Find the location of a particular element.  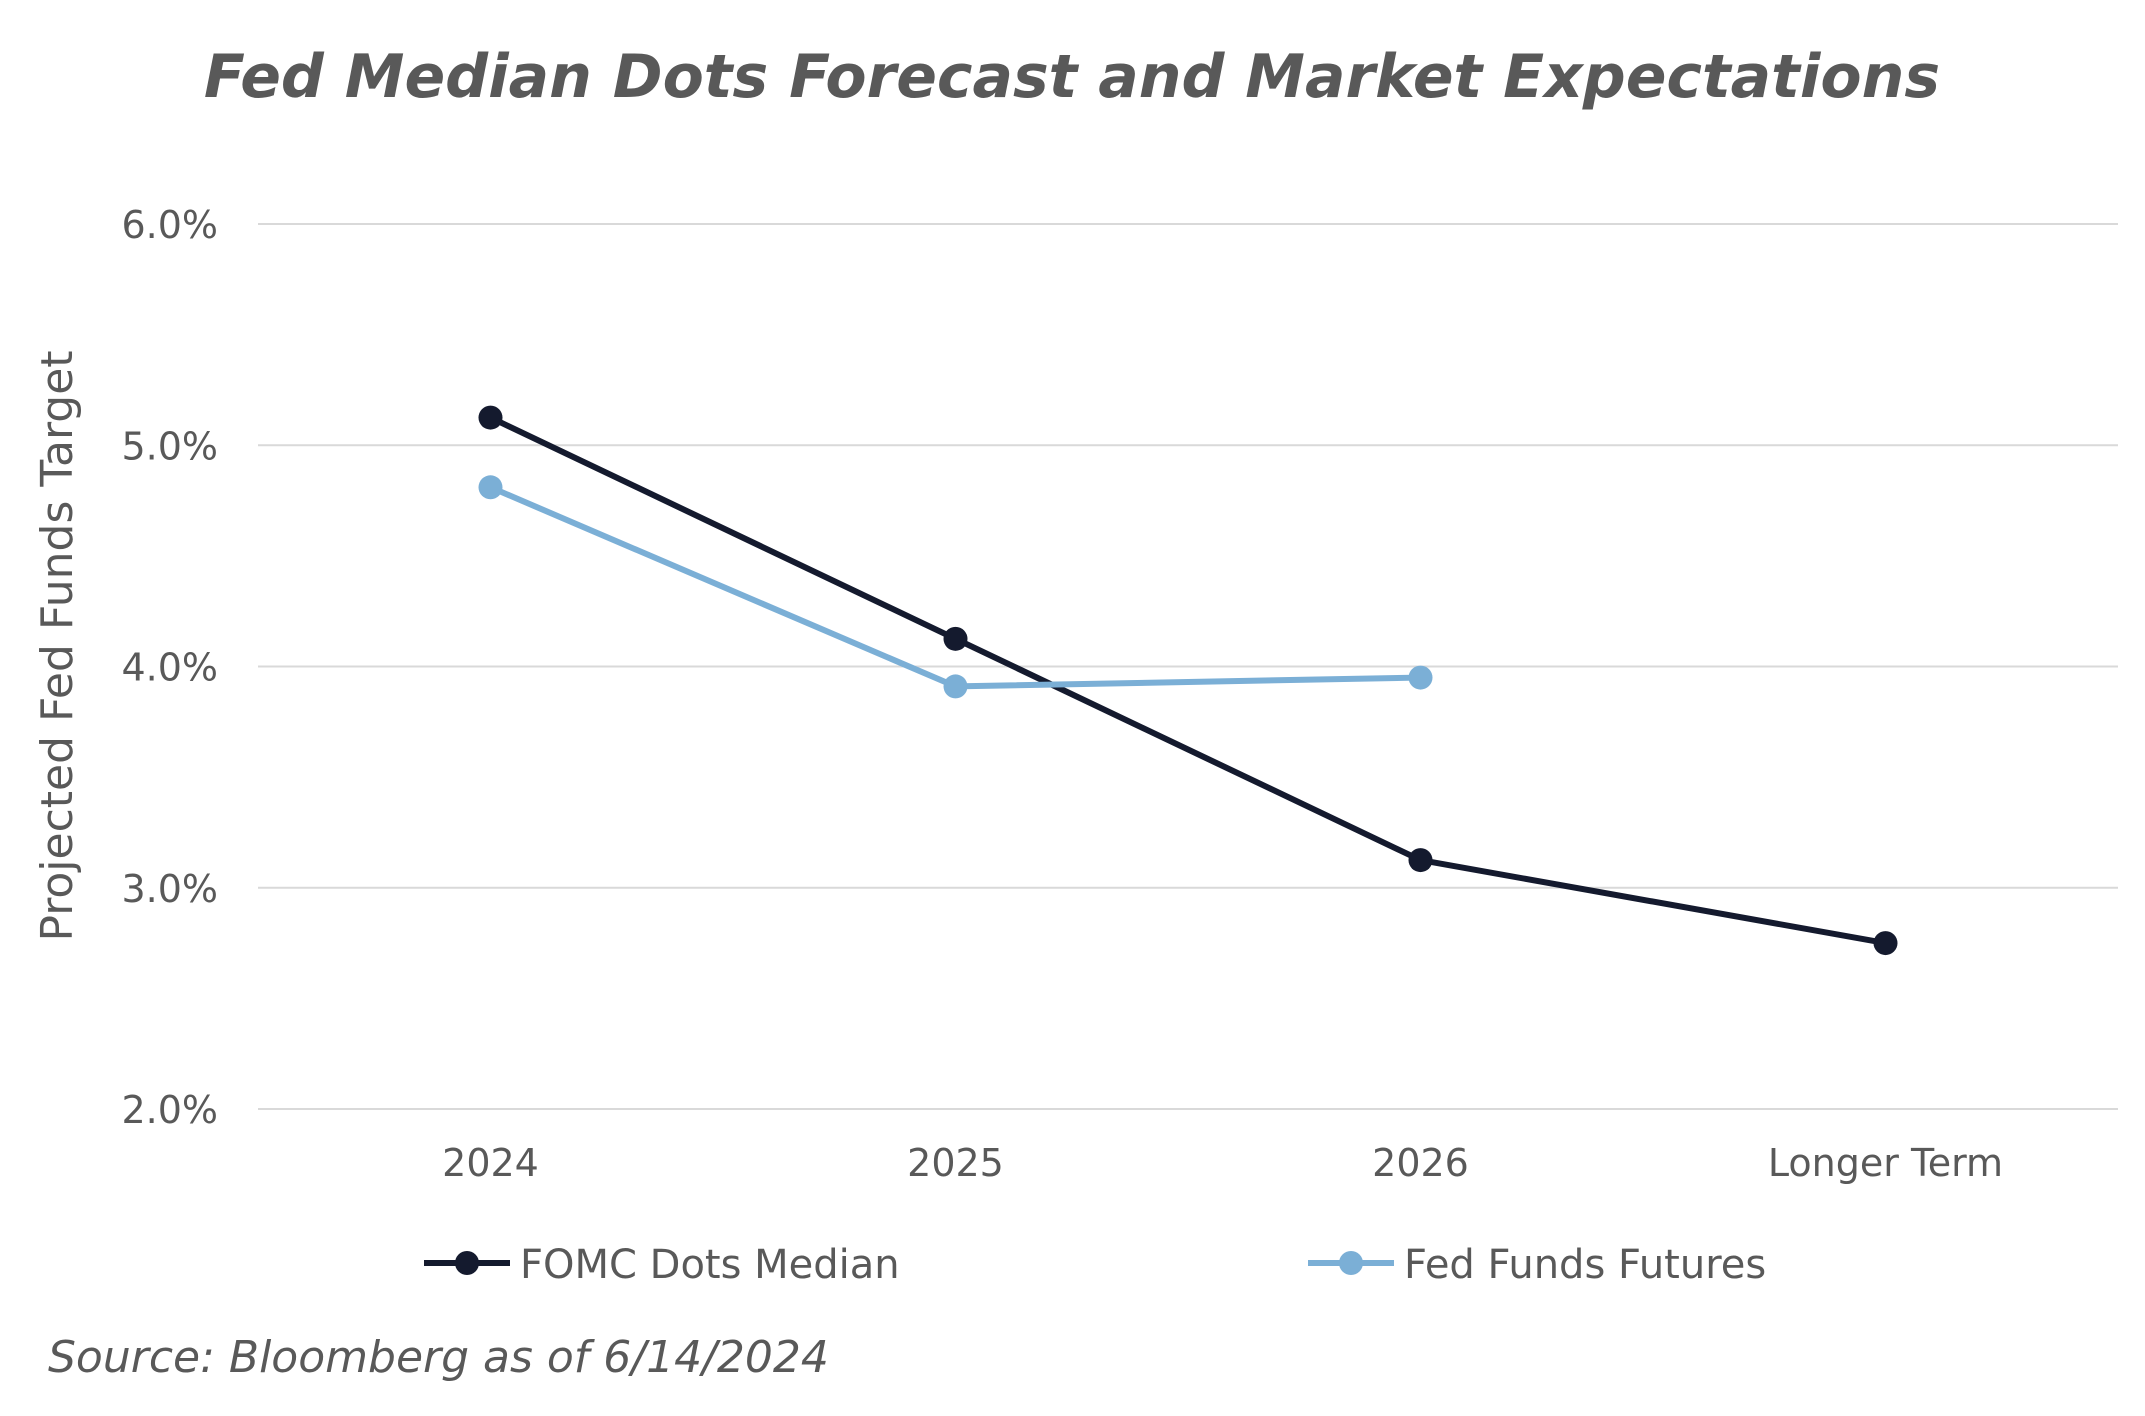

x-tick-label: Longer Term is located at coordinates (1885, 1163).